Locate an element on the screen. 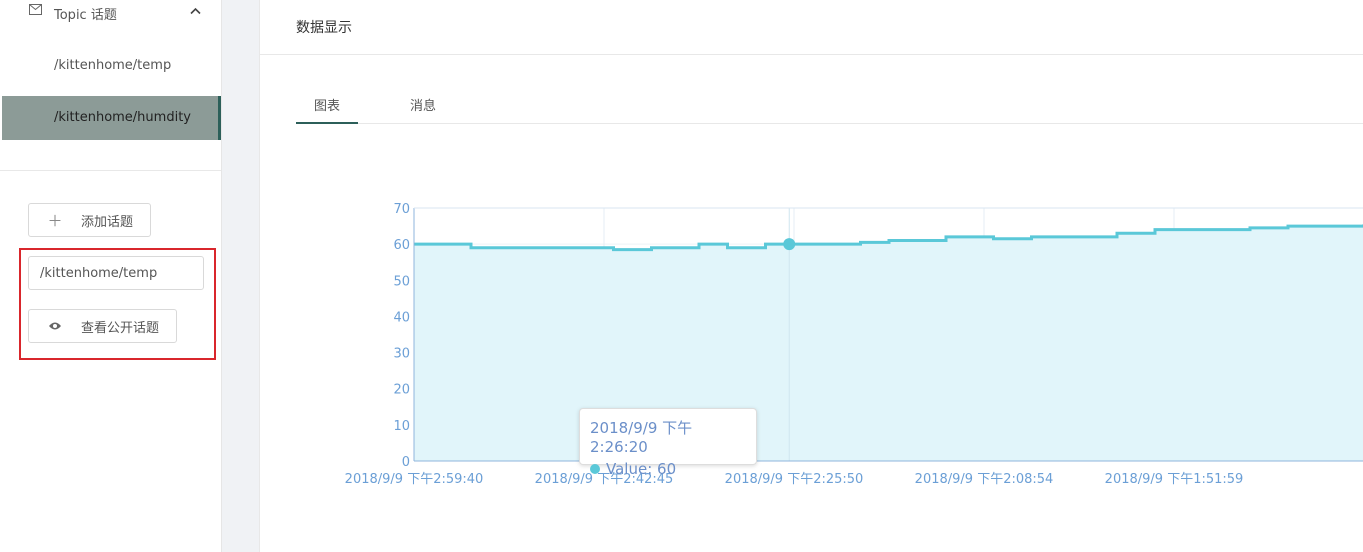 The width and height of the screenshot is (1363, 552). sidebar-divider is located at coordinates (110, 170).